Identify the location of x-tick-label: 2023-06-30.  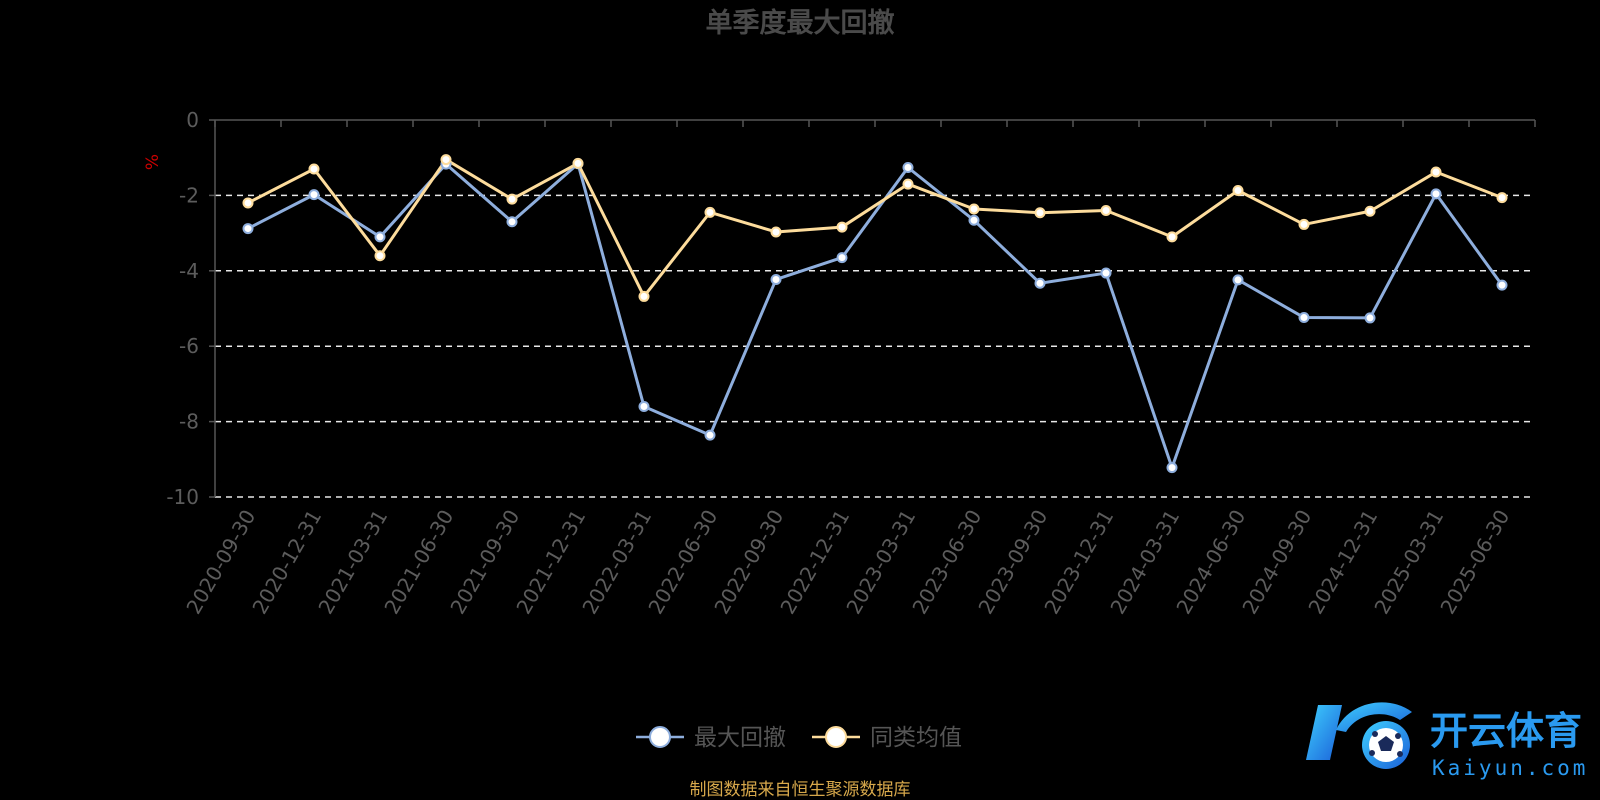
(946, 562).